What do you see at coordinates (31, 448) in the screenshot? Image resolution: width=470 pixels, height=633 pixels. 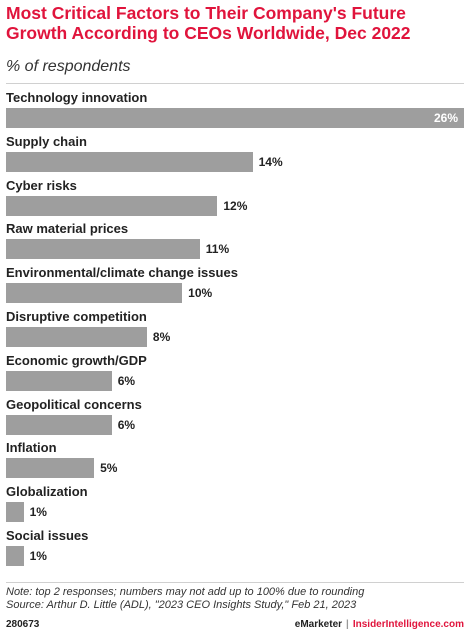 I see `category-label: Inflation` at bounding box center [31, 448].